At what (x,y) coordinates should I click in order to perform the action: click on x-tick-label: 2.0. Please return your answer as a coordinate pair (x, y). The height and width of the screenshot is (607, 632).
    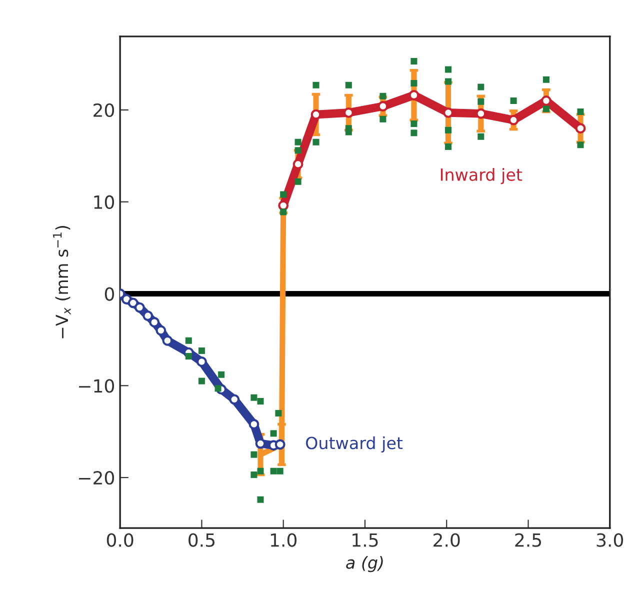
    Looking at the image, I should click on (447, 540).